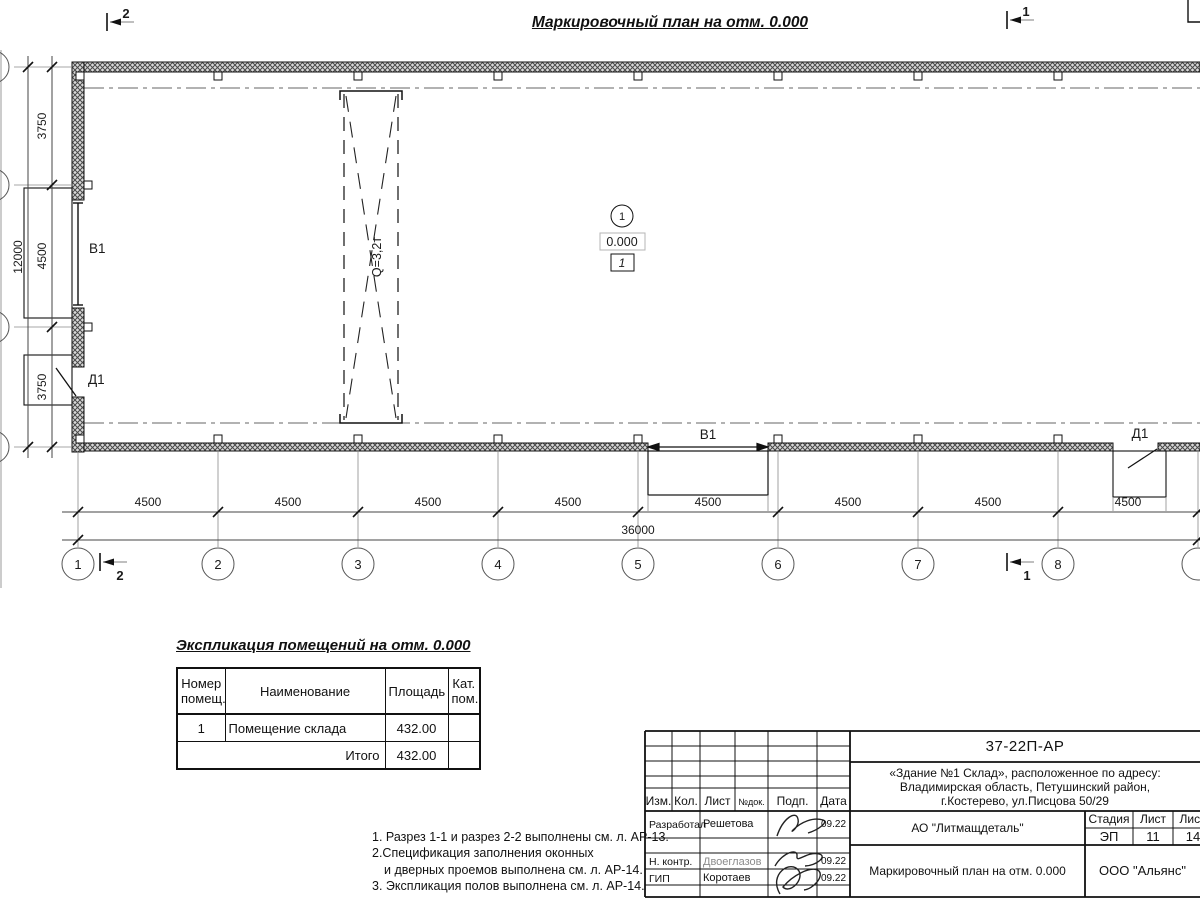 The height and width of the screenshot is (900, 1200). I want to click on room-elevation: 0.000, so click(621, 242).